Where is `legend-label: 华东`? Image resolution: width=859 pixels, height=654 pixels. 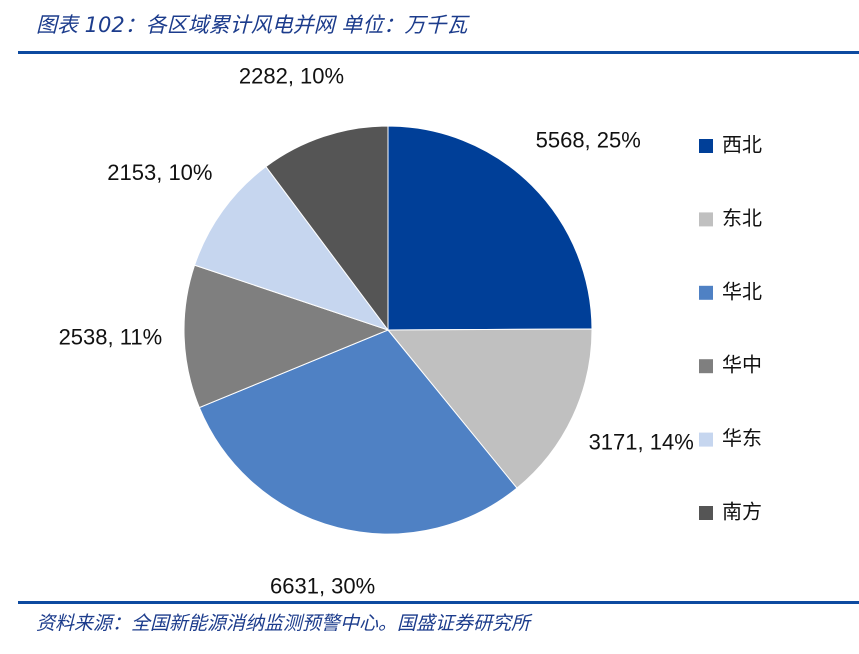
legend-label: 华东 is located at coordinates (742, 438).